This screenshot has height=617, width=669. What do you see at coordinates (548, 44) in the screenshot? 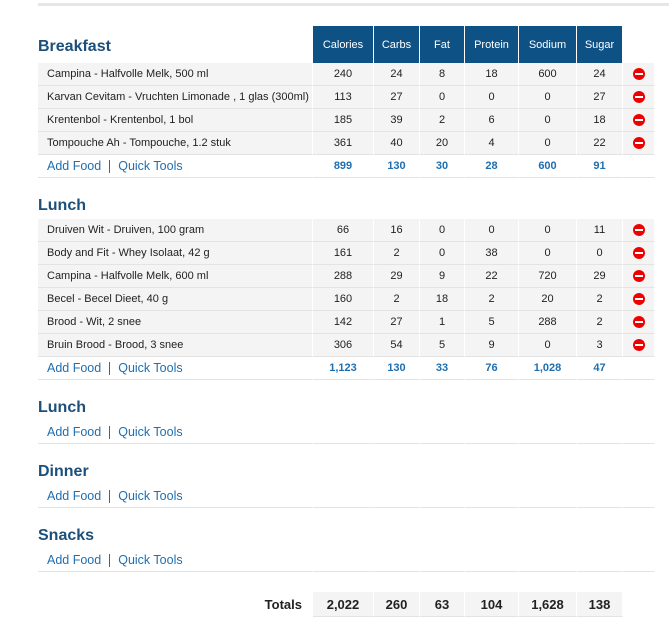
I see `column-header: Sodium` at bounding box center [548, 44].